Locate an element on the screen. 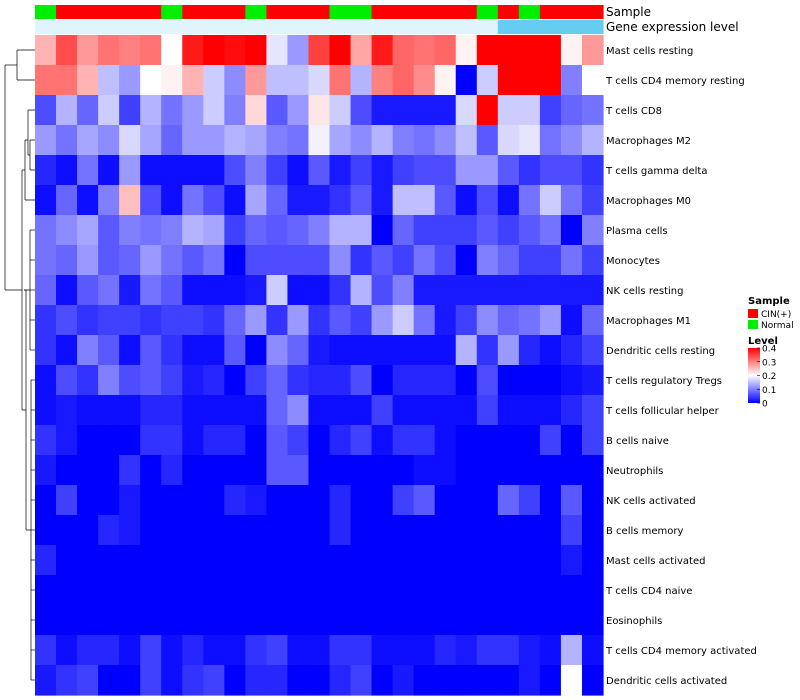  sample-legend-title: Sample is located at coordinates (769, 301).